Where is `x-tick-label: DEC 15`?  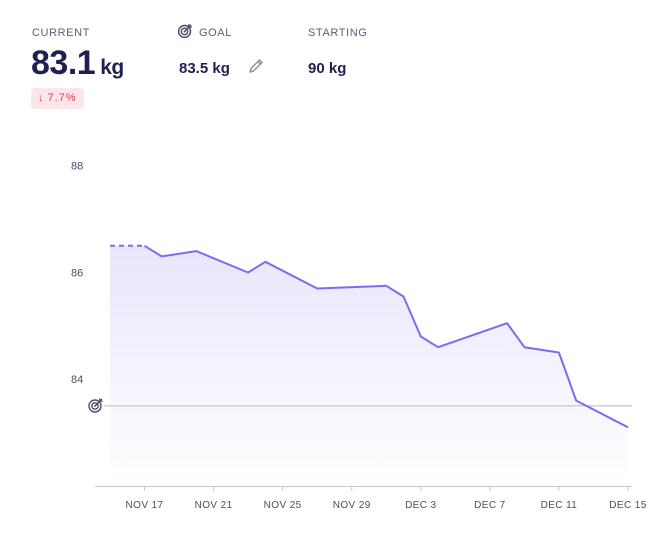 x-tick-label: DEC 15 is located at coordinates (627, 505).